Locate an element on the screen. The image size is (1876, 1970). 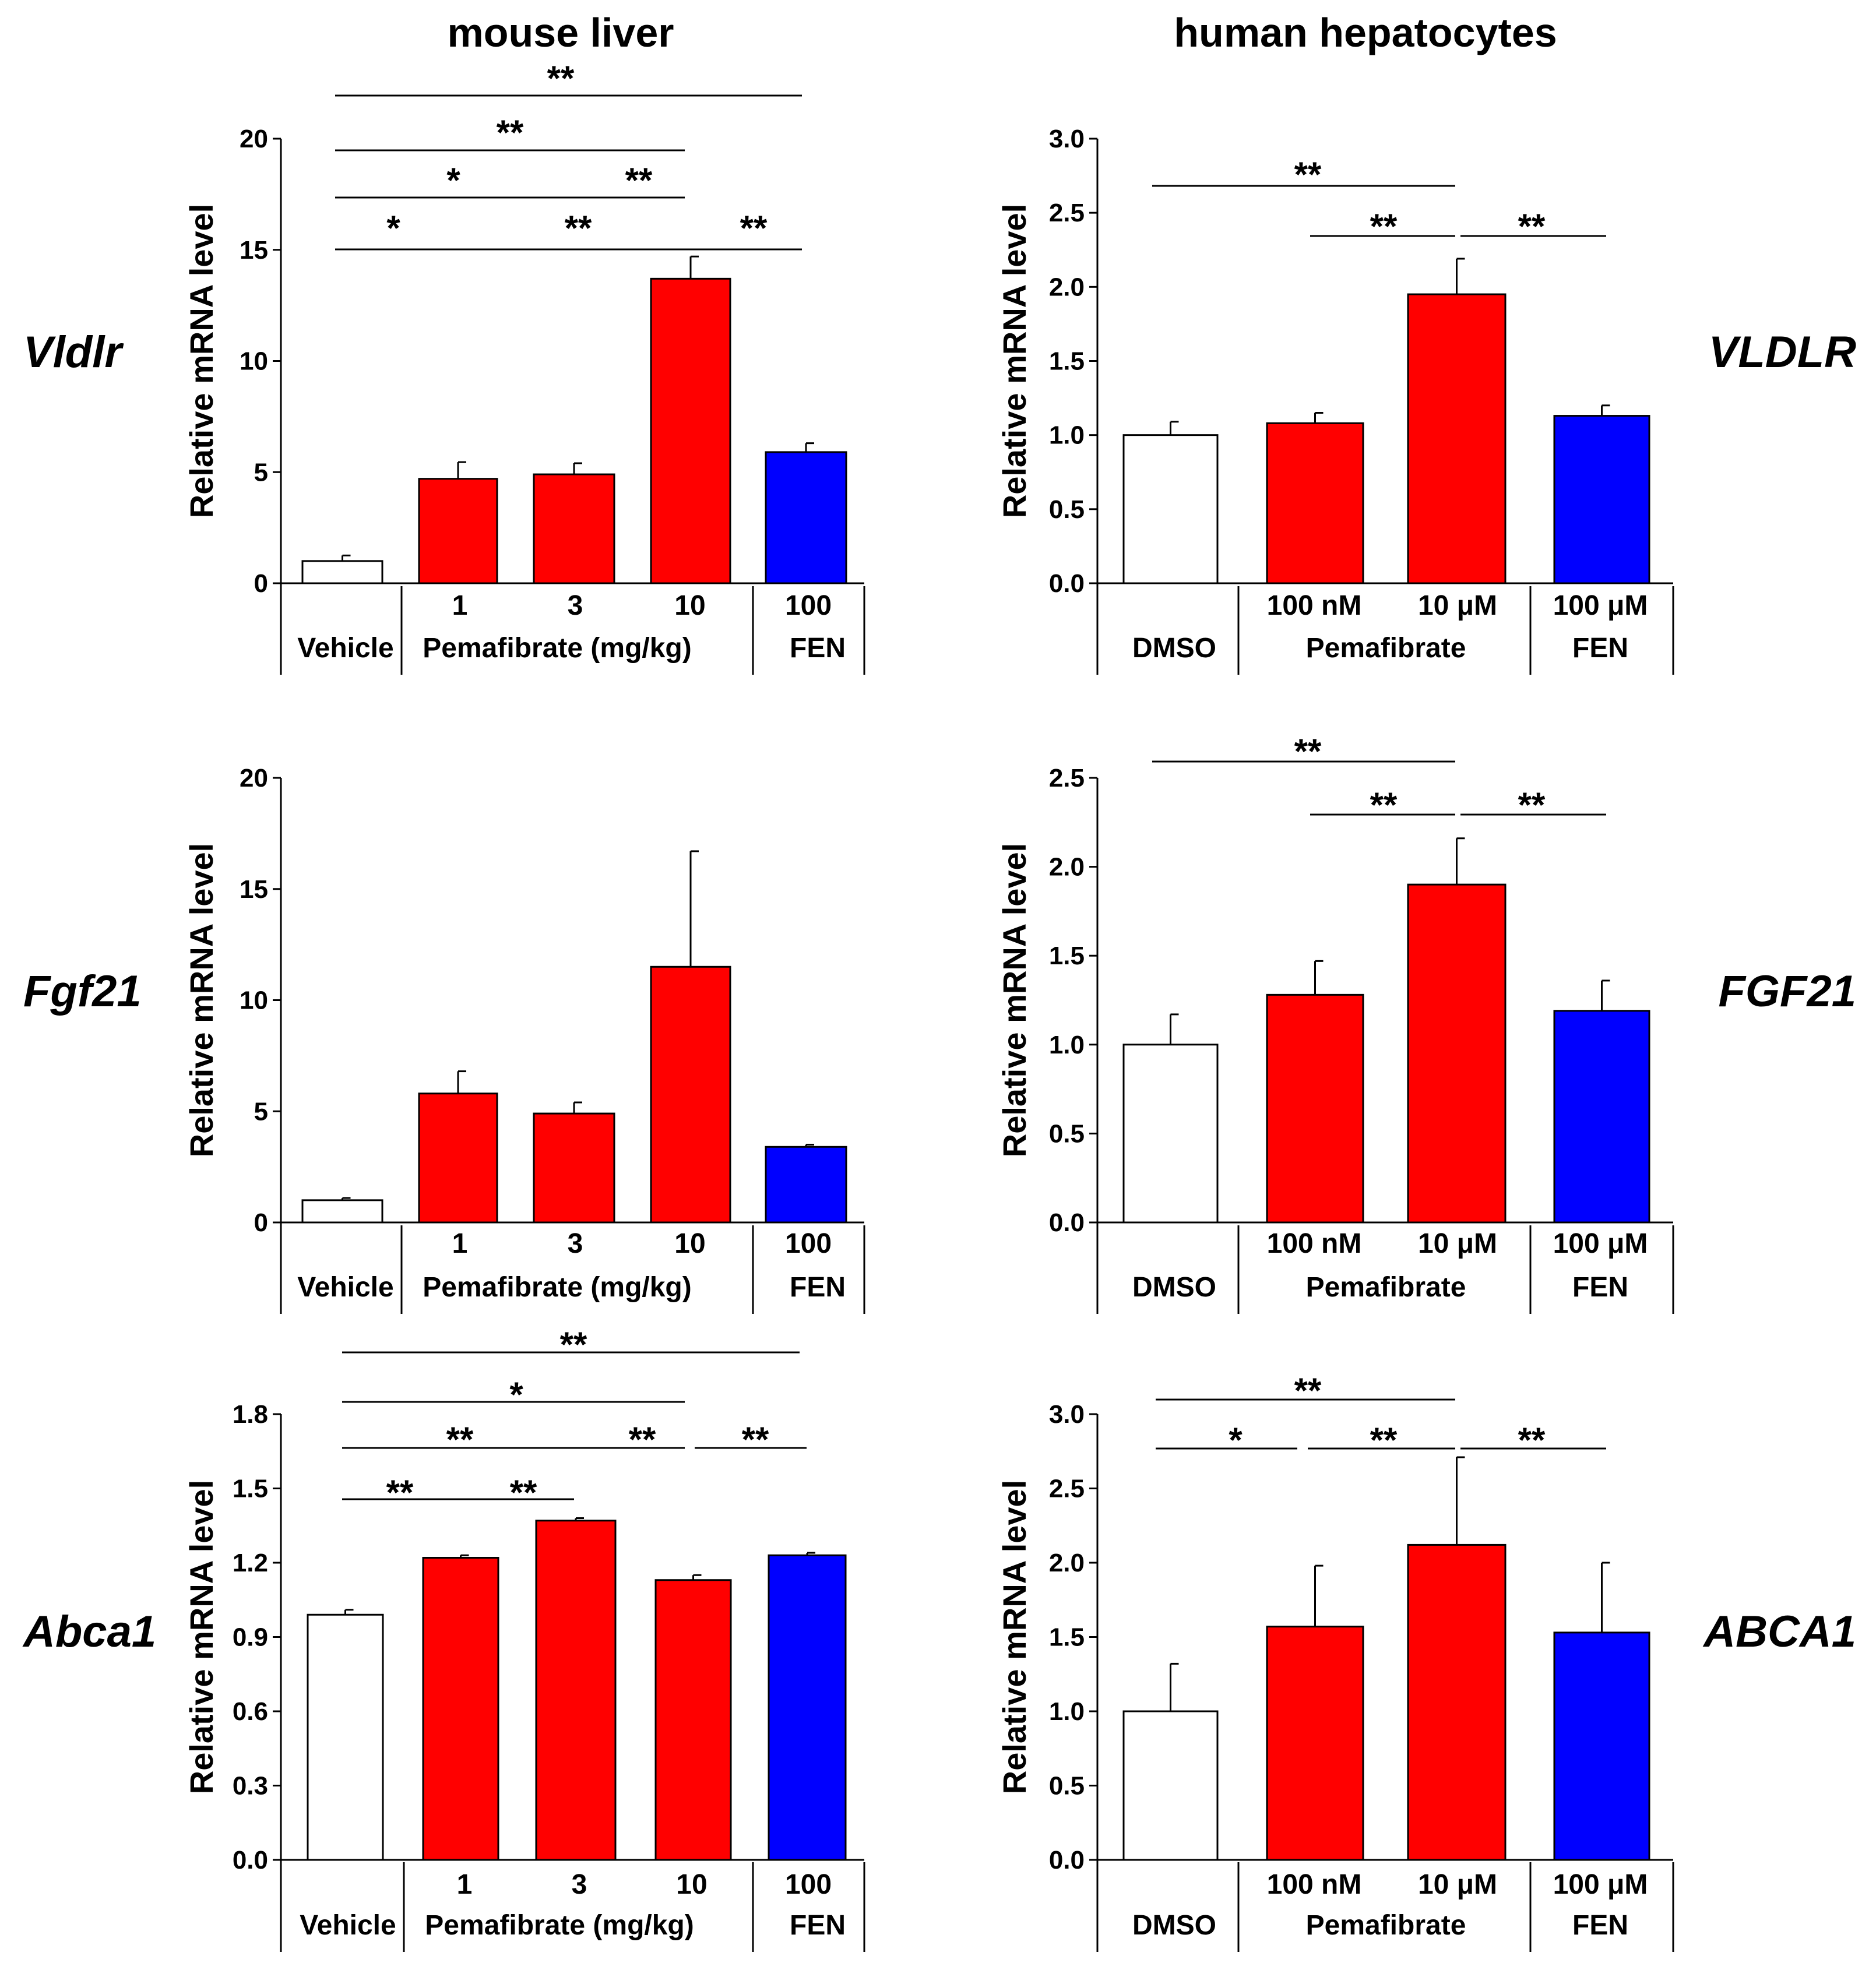
column-title-human-hepatocytes: human hepatocytes is located at coordinates (1365, 32).